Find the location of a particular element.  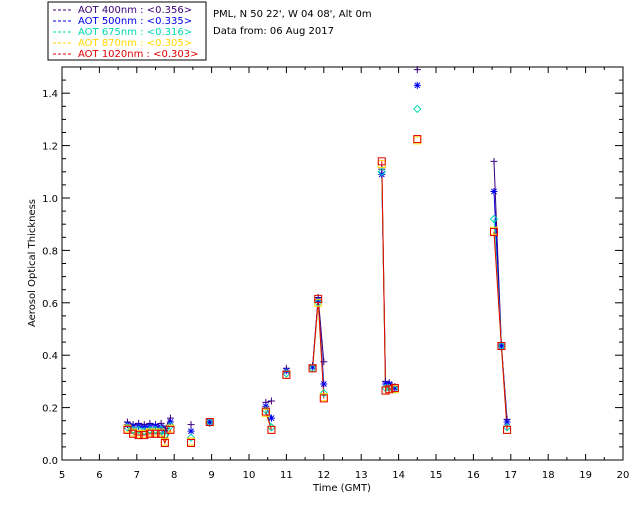

y-tick-label: 0.0 is located at coordinates (50, 461).